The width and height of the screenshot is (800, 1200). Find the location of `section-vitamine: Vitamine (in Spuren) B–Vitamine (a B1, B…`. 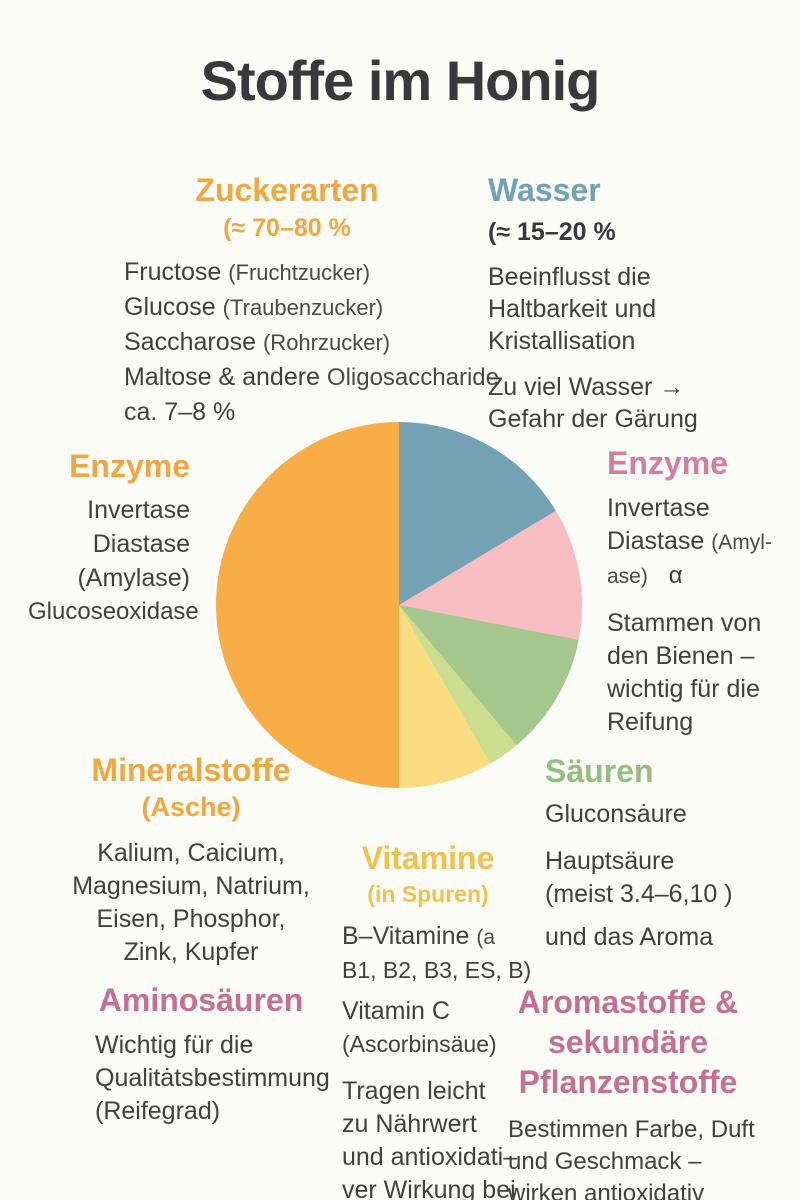

section-vitamine: Vitamine (in Spuren) B–Vitamine (a B1, B… is located at coordinates (435, 1020).